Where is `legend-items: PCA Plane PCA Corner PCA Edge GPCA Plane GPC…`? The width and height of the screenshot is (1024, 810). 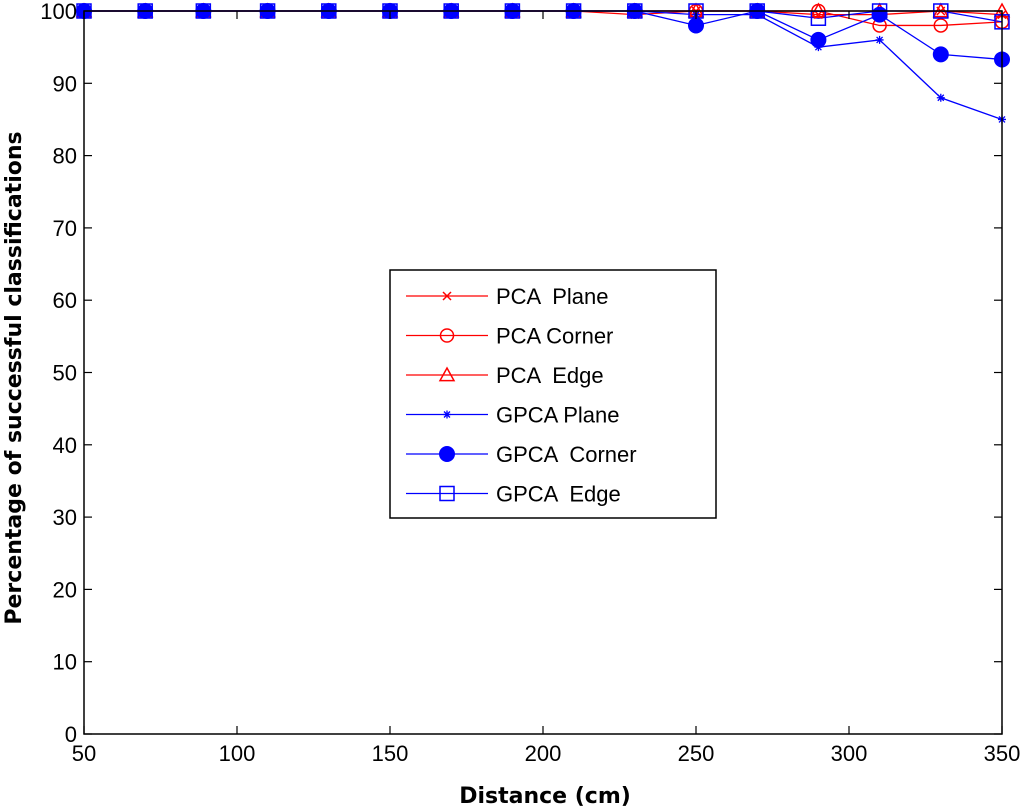
legend-items: PCA Plane PCA Corner PCA Edge GPCA Plane GPC… is located at coordinates (521, 395).